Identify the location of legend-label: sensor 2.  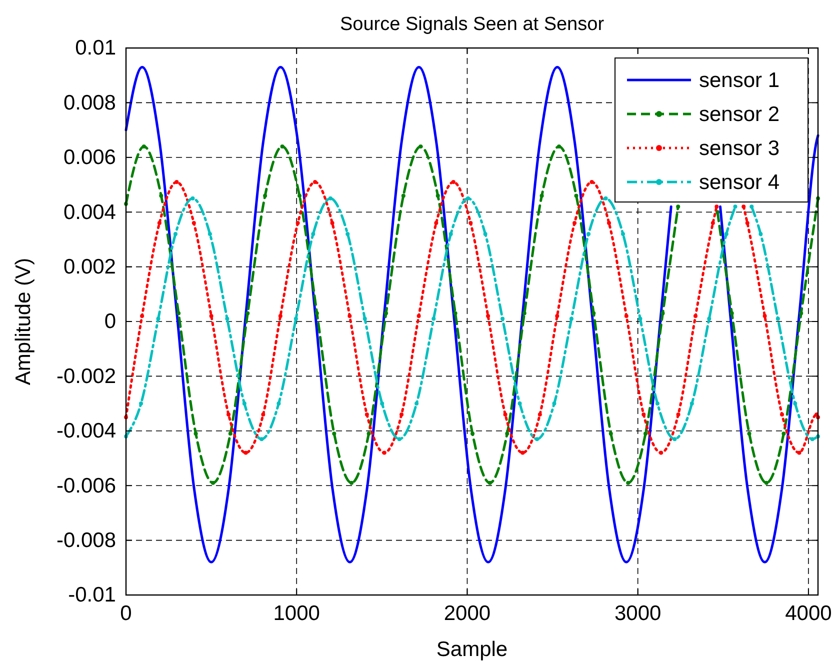
(739, 114).